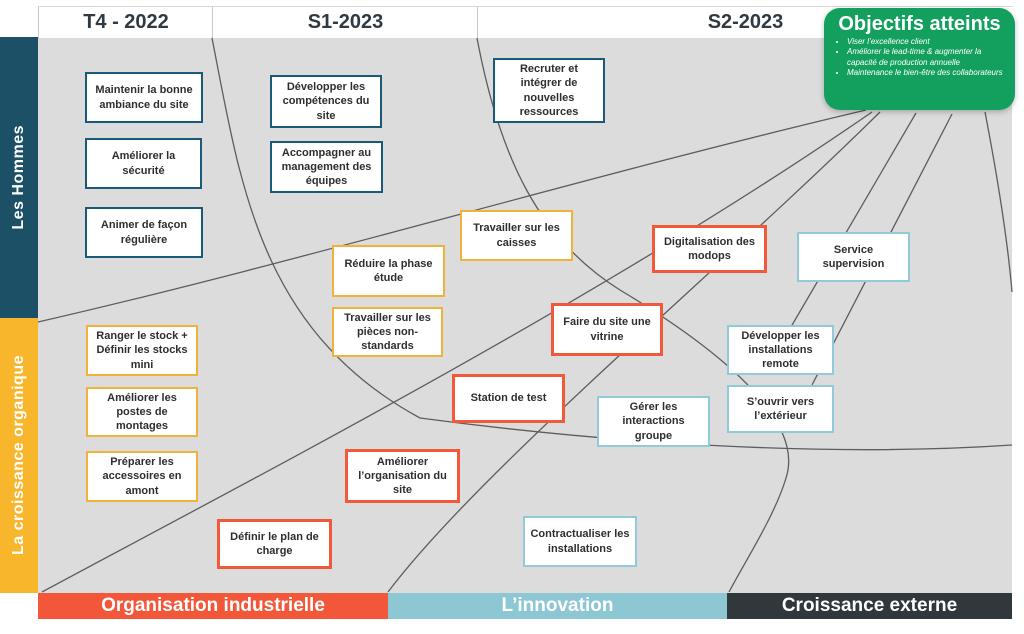 This screenshot has width=1024, height=634. Describe the element at coordinates (388, 271) in the screenshot. I see `node-reduire-phase-etude: Réduire la phase étude` at that location.